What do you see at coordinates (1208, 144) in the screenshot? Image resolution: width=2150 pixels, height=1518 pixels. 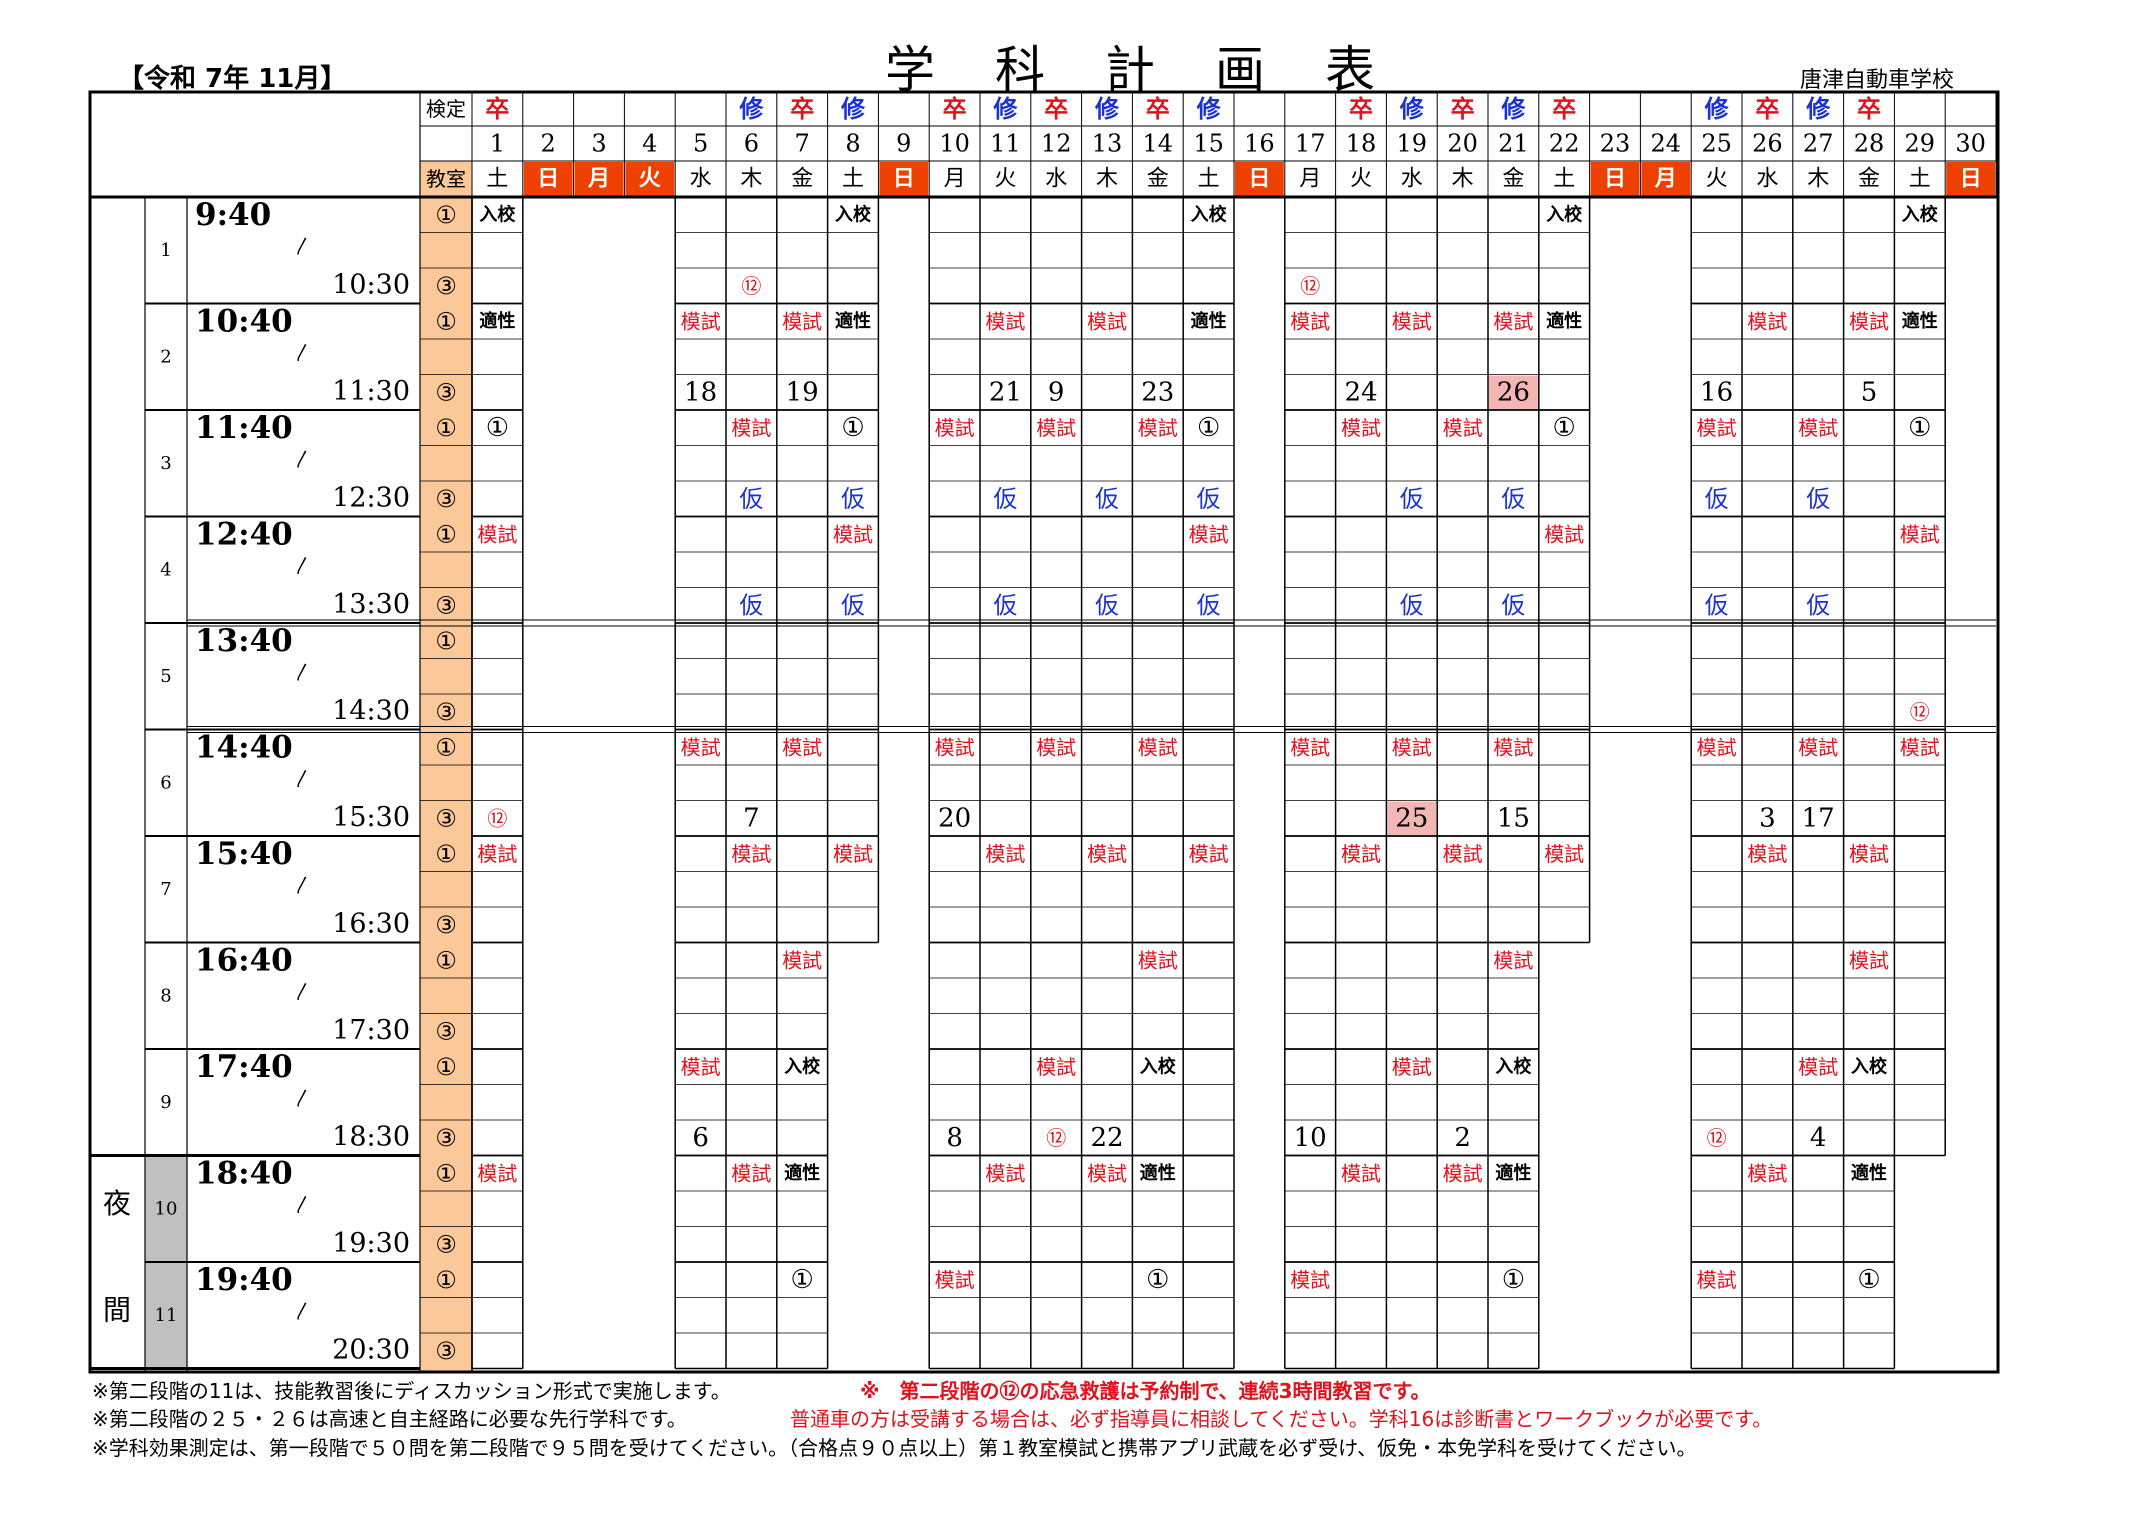 I see `day-number: 15` at bounding box center [1208, 144].